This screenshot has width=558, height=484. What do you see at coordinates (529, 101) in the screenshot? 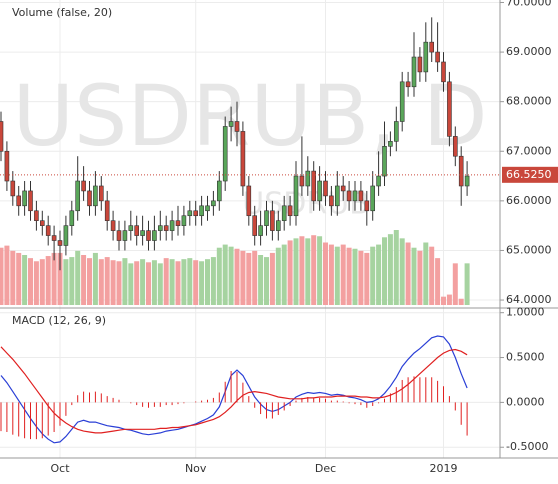
I see `y-tick-label: 68.0000` at bounding box center [529, 101].